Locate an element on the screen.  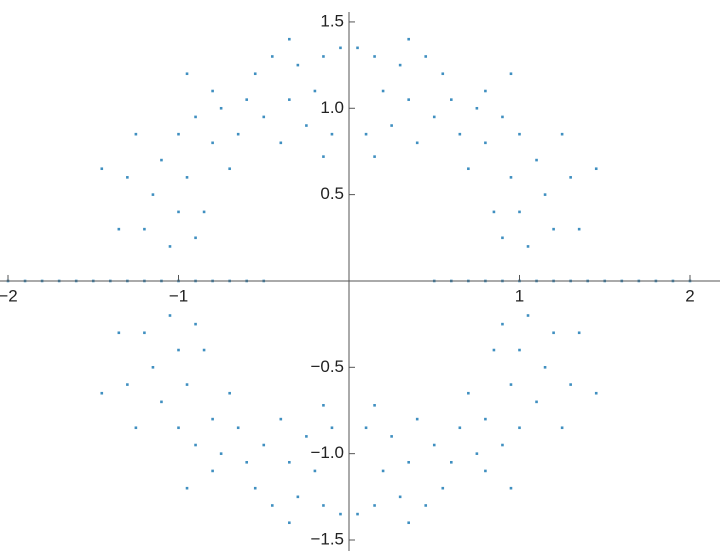
y-tick-label: −1.0 is located at coordinates (327, 452).